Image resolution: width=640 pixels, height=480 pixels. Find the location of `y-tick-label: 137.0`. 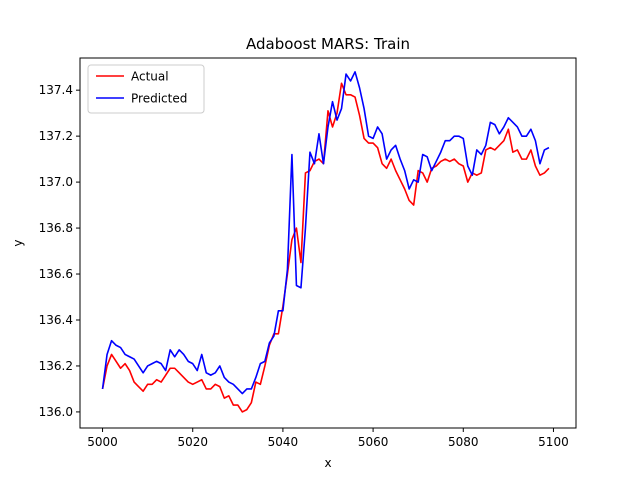

y-tick-label: 137.0 is located at coordinates (56, 182).